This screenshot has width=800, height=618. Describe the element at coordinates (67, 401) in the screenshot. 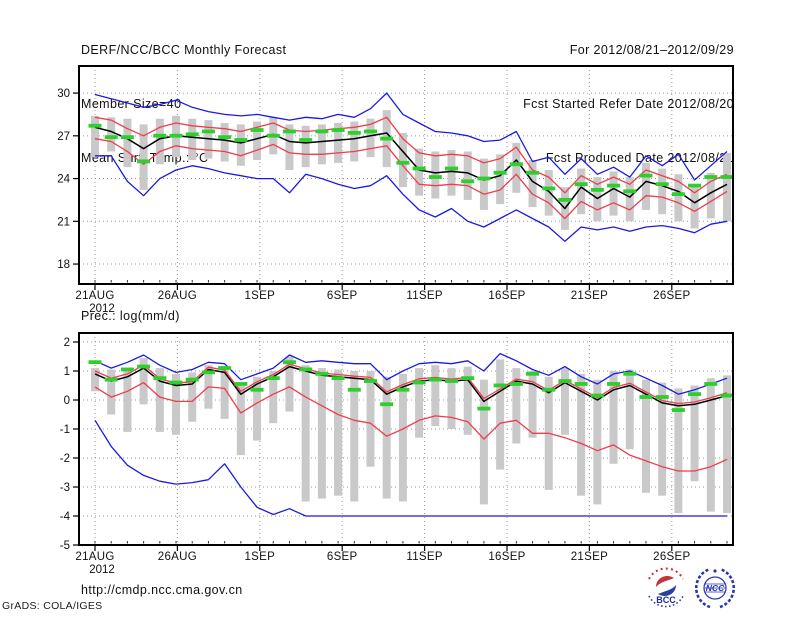

I see `y-tick-label: 0` at that location.